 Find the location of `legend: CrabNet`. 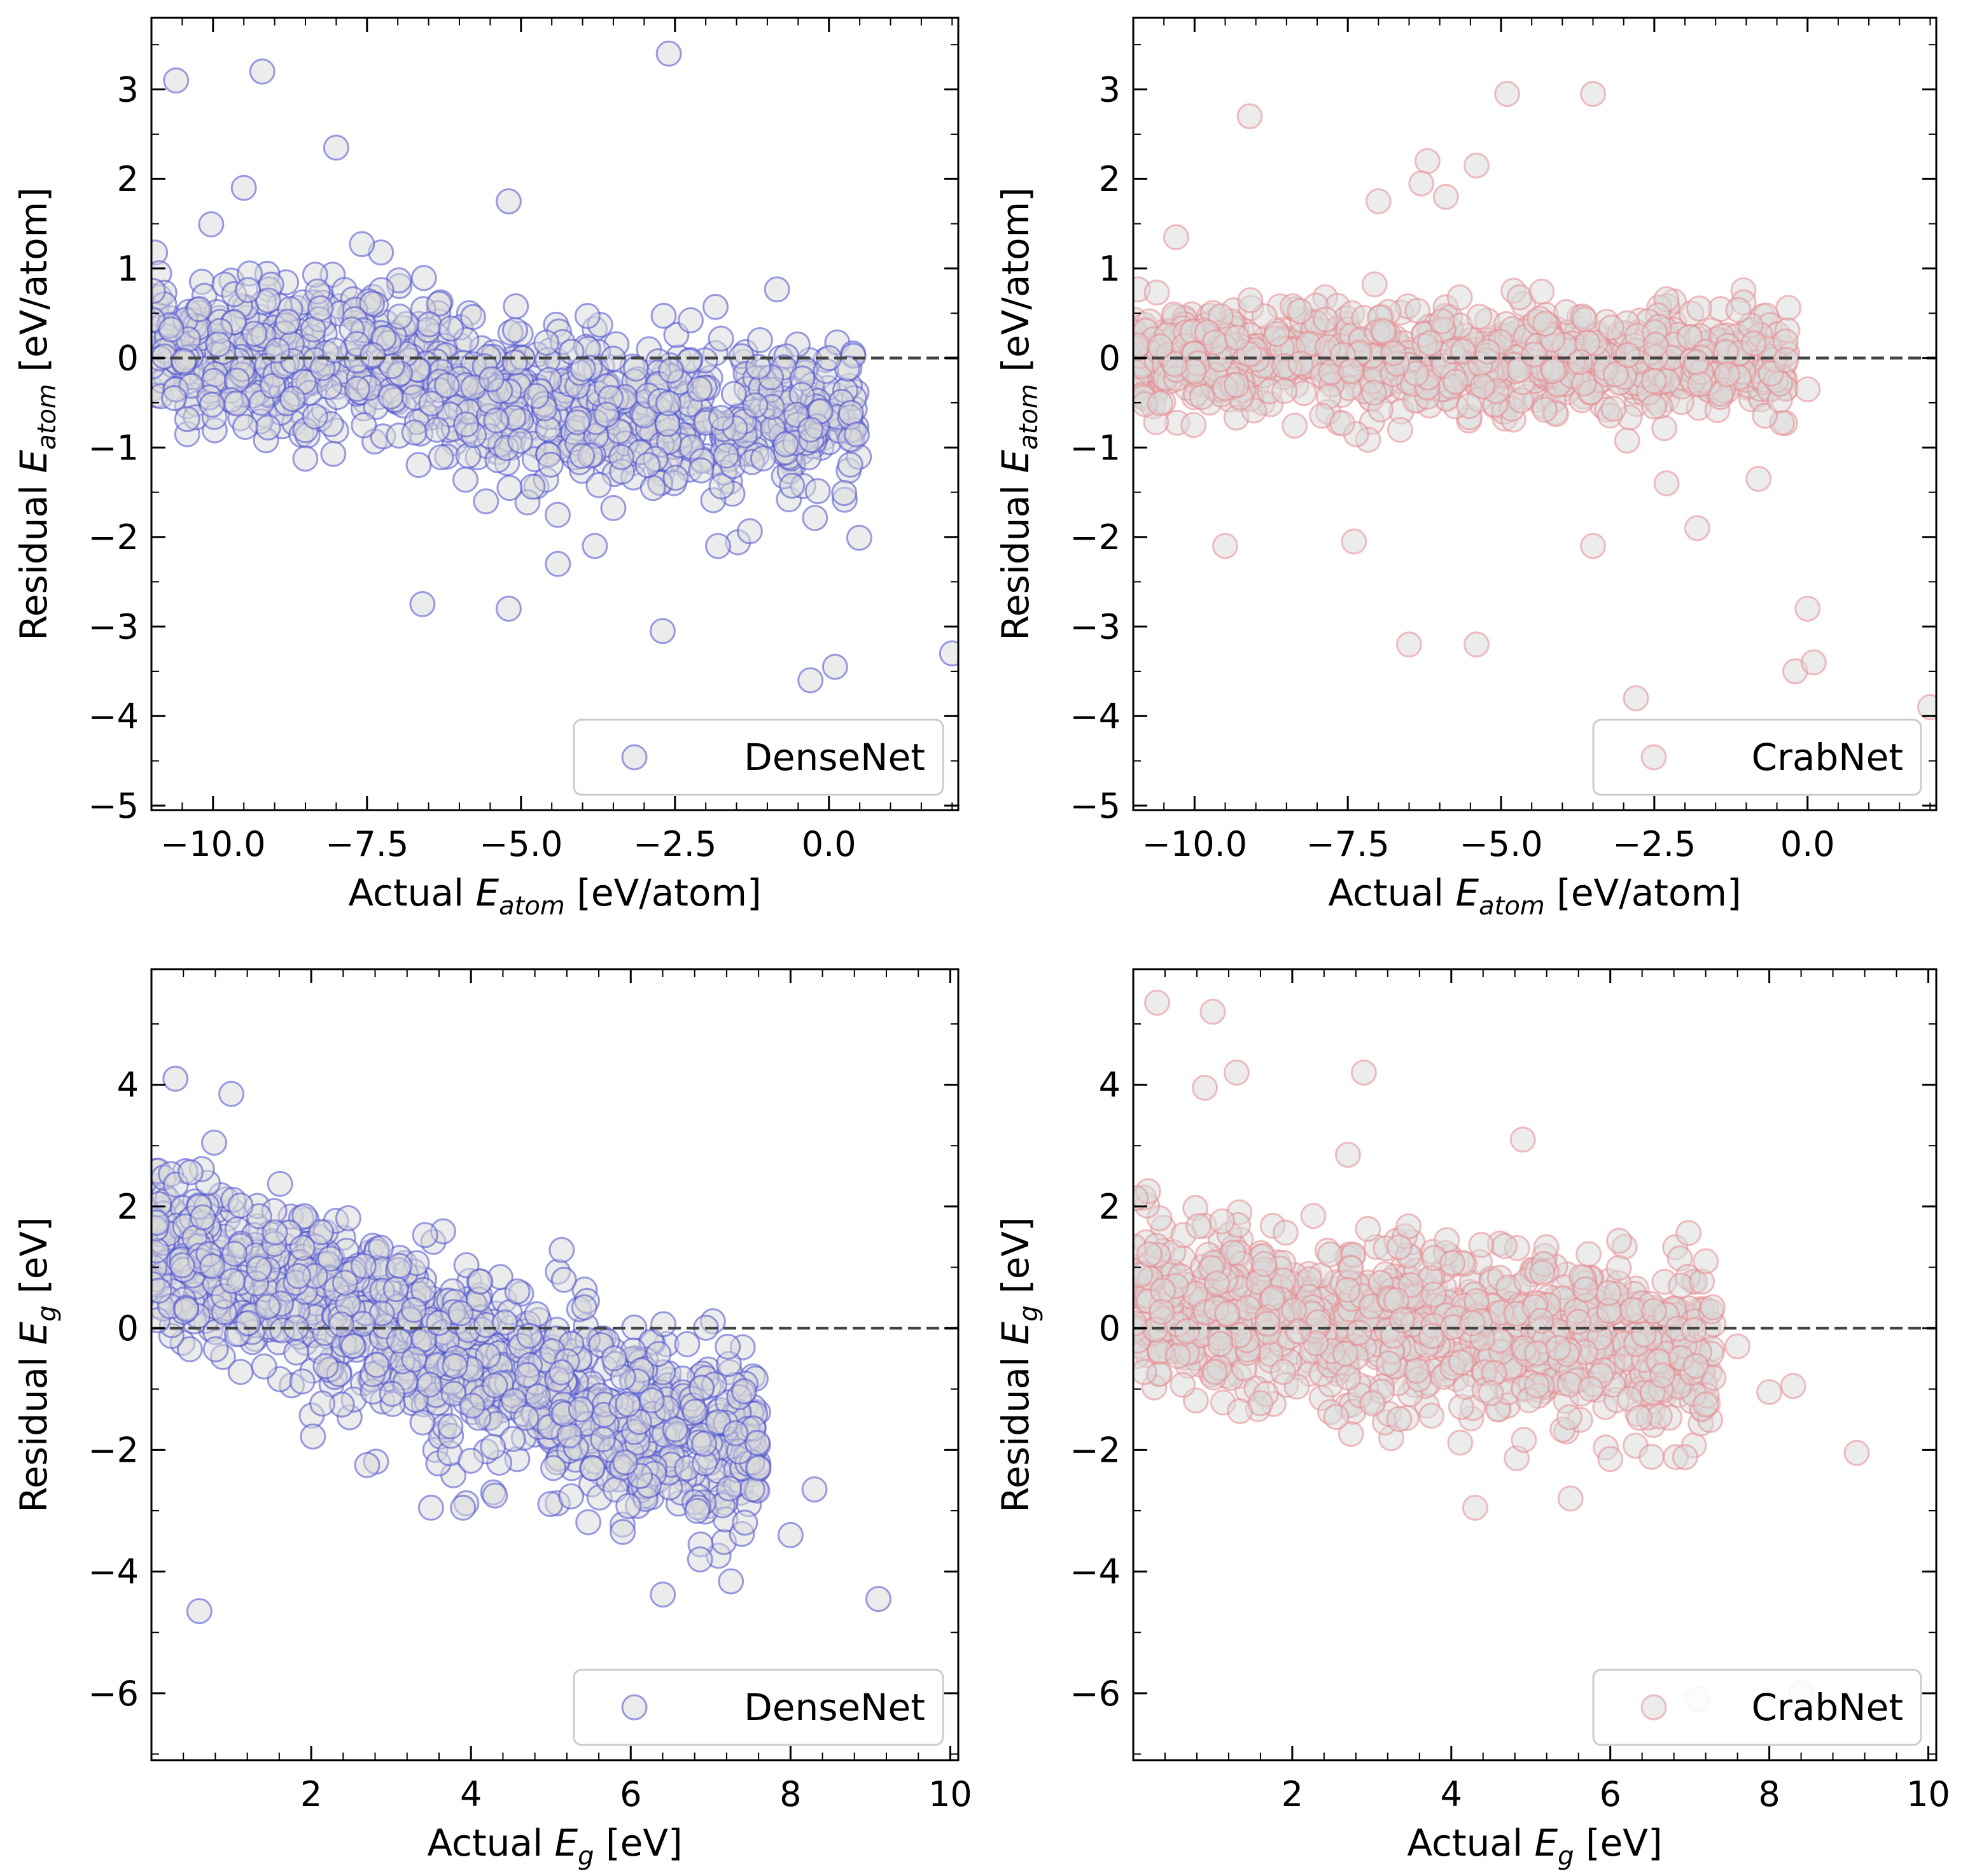

legend: CrabNet is located at coordinates (1757, 757).